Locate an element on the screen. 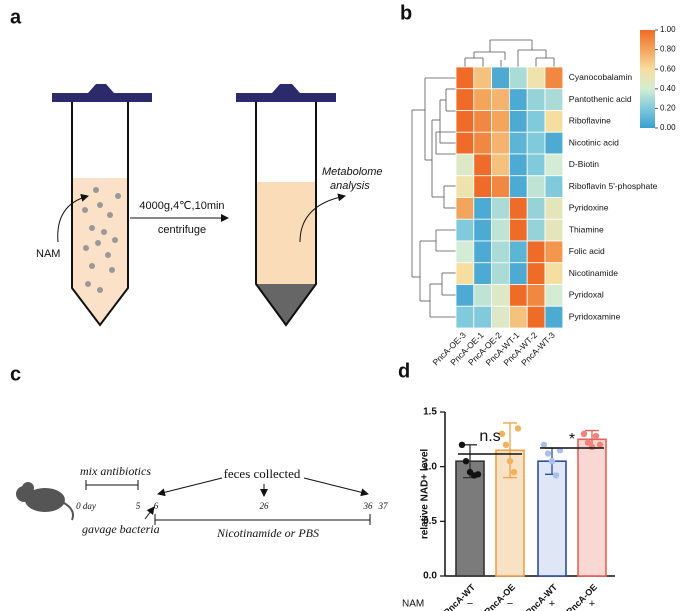 Image resolution: width=685 pixels, height=611 pixels. significance-label: * is located at coordinates (572, 439).